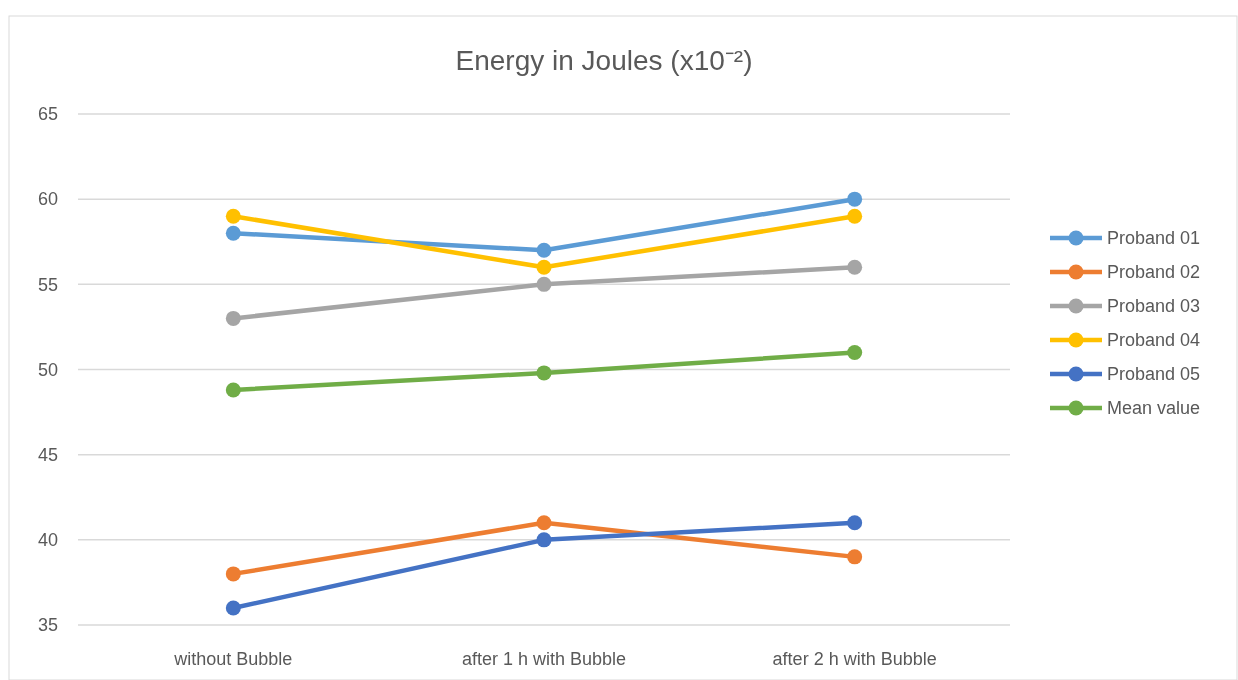 The height and width of the screenshot is (680, 1238). I want to click on y-tick-label: 65, so click(48, 114).